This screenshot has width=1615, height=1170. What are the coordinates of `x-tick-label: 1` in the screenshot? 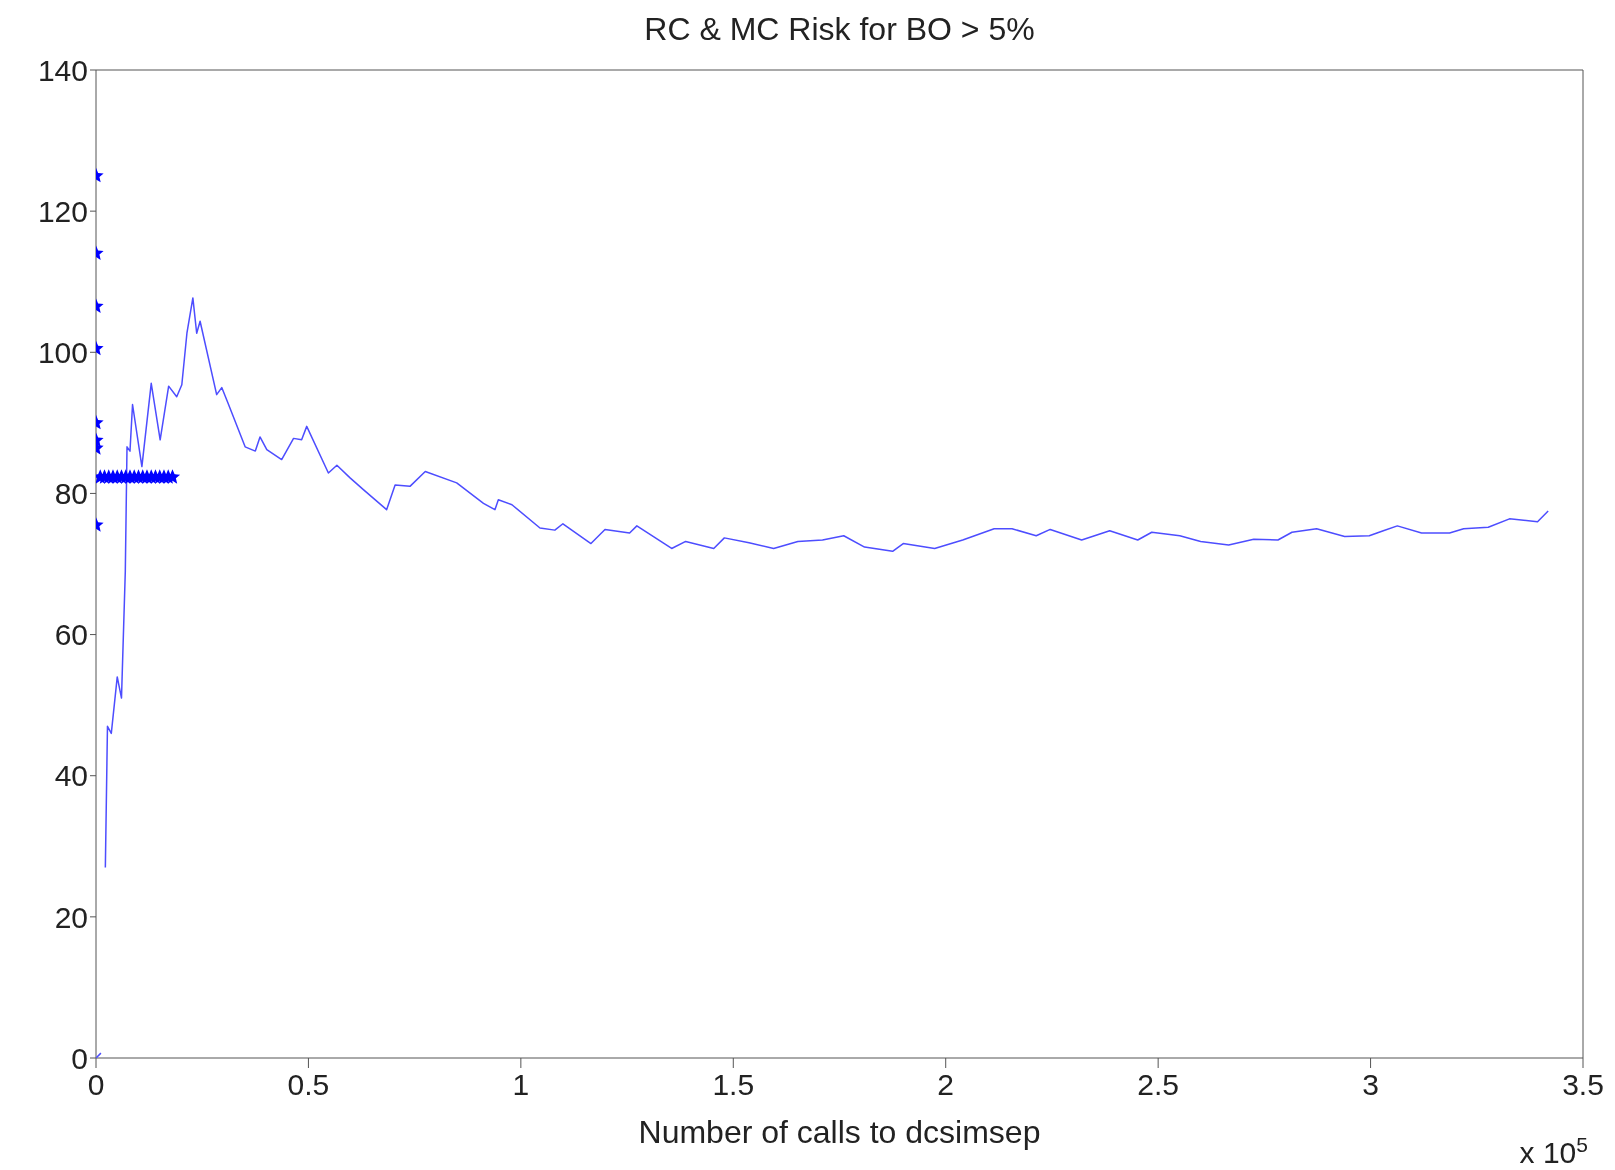 It's located at (521, 1085).